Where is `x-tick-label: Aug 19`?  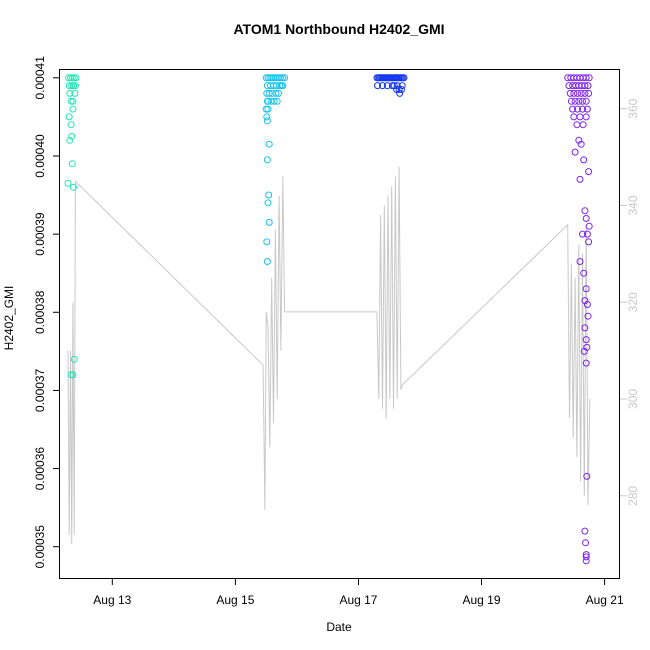
x-tick-label: Aug 19 is located at coordinates (482, 600).